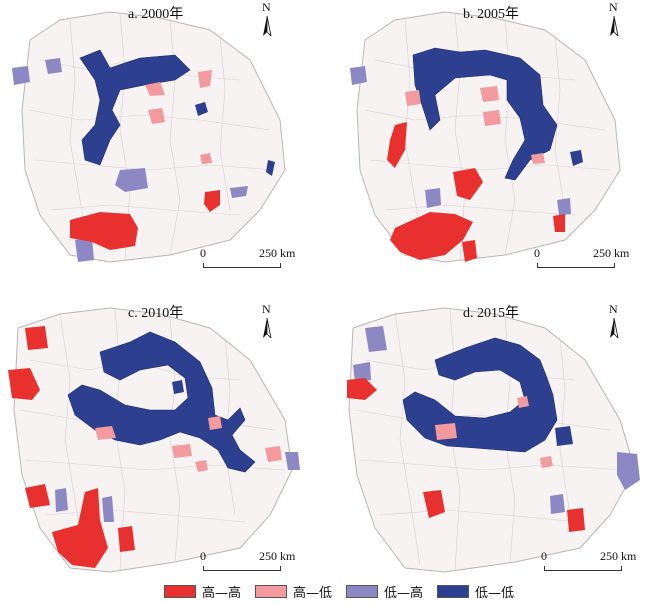 This screenshot has height=604, width=650. What do you see at coordinates (491, 313) in the screenshot?
I see `panel-title: d. 2015年` at bounding box center [491, 313].